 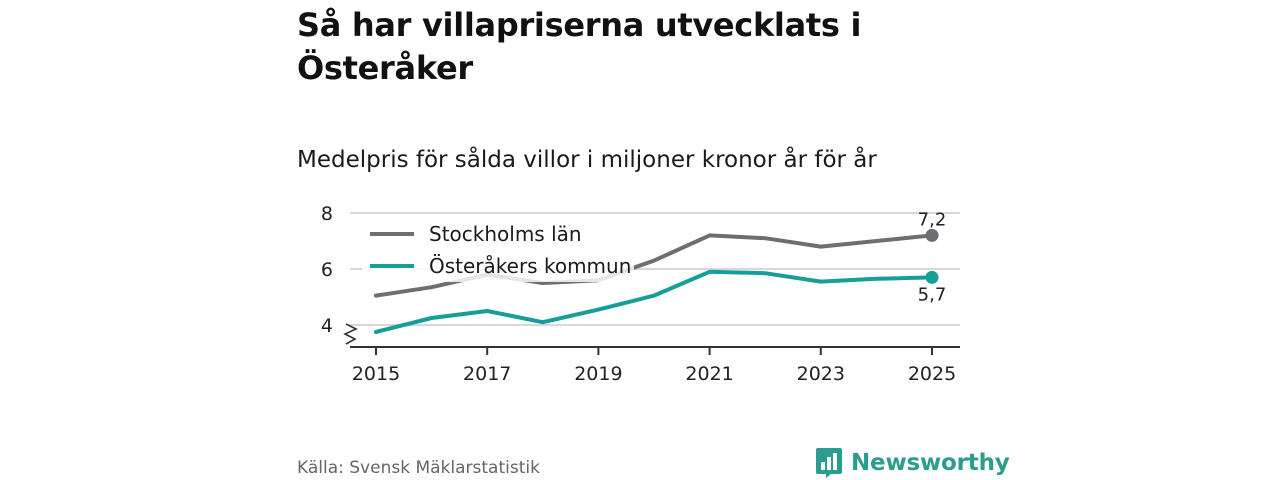 I want to click on y-tick-label: 4, so click(x=327, y=326).